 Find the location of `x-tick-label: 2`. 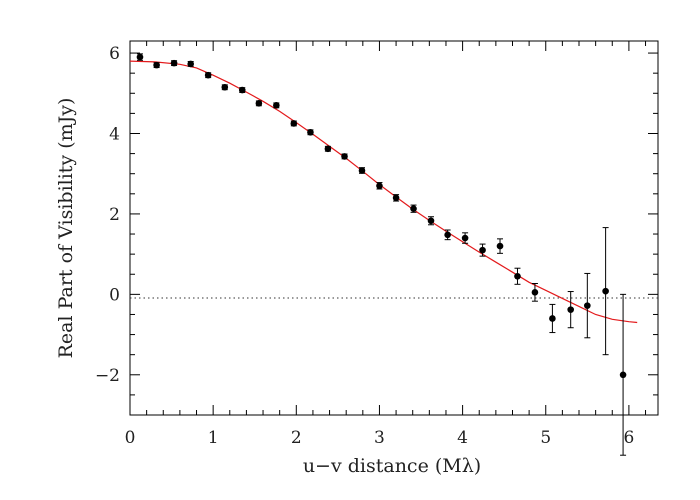

x-tick-label: 2 is located at coordinates (296, 438).